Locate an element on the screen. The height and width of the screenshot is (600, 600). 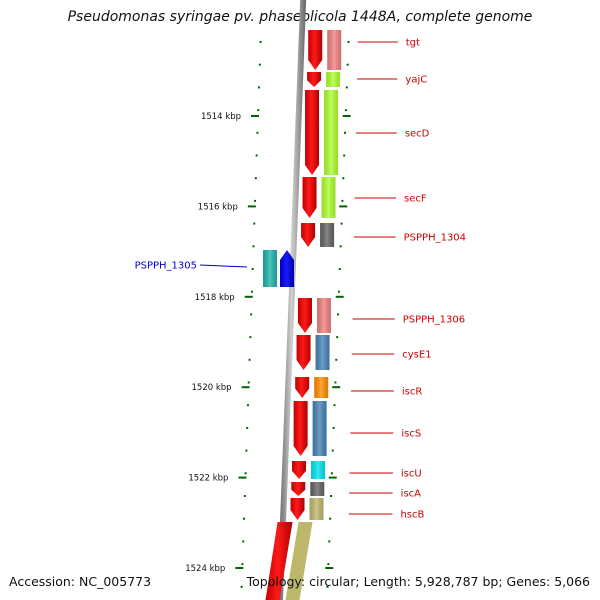
gene-function-shade-iscR is located at coordinates (321, 387).